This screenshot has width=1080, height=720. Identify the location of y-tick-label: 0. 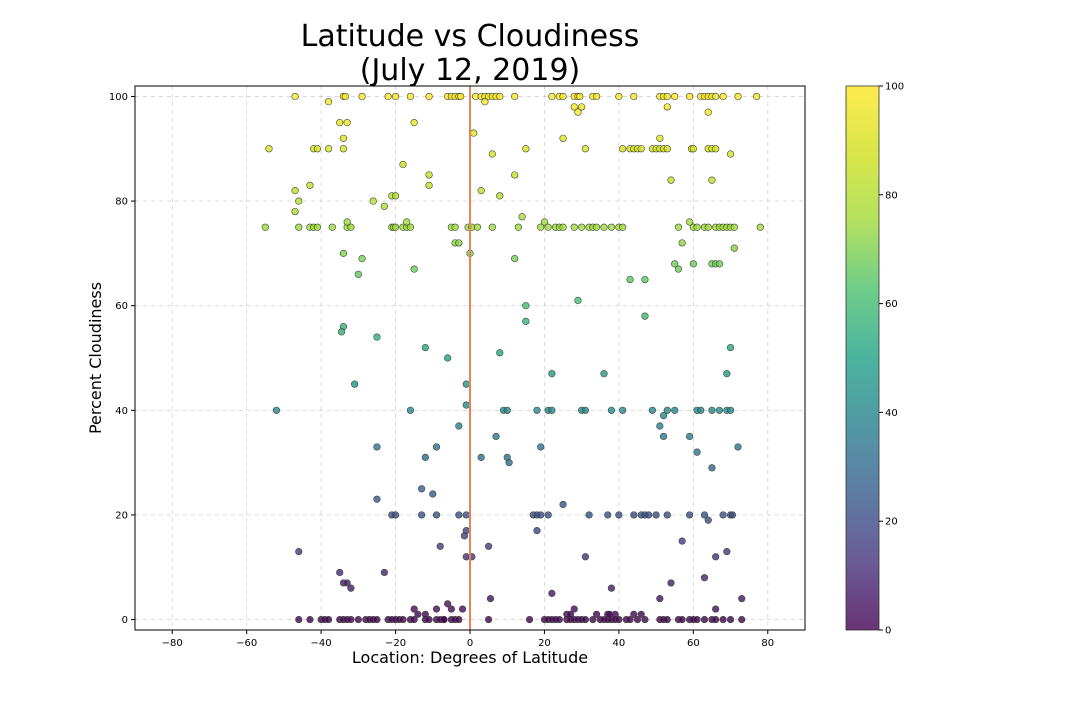
(125, 620).